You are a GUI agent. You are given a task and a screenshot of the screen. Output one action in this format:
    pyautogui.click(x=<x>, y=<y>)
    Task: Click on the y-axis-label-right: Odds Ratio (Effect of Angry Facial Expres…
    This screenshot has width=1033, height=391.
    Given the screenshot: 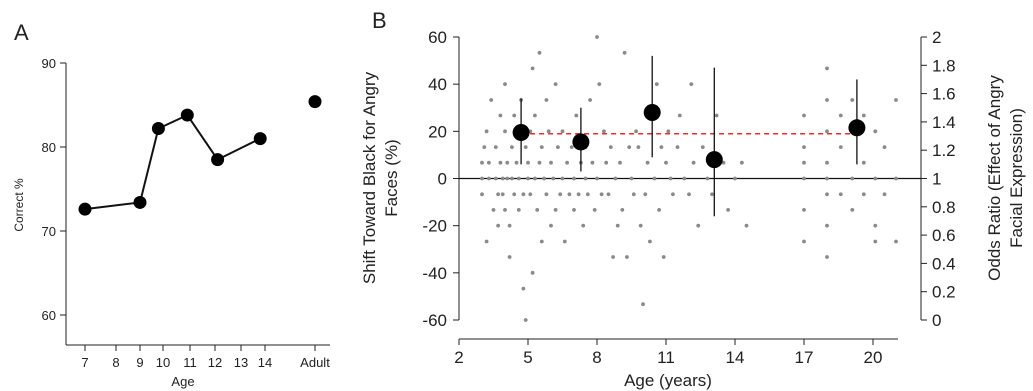 What is the action you would take?
    pyautogui.click(x=1005, y=178)
    